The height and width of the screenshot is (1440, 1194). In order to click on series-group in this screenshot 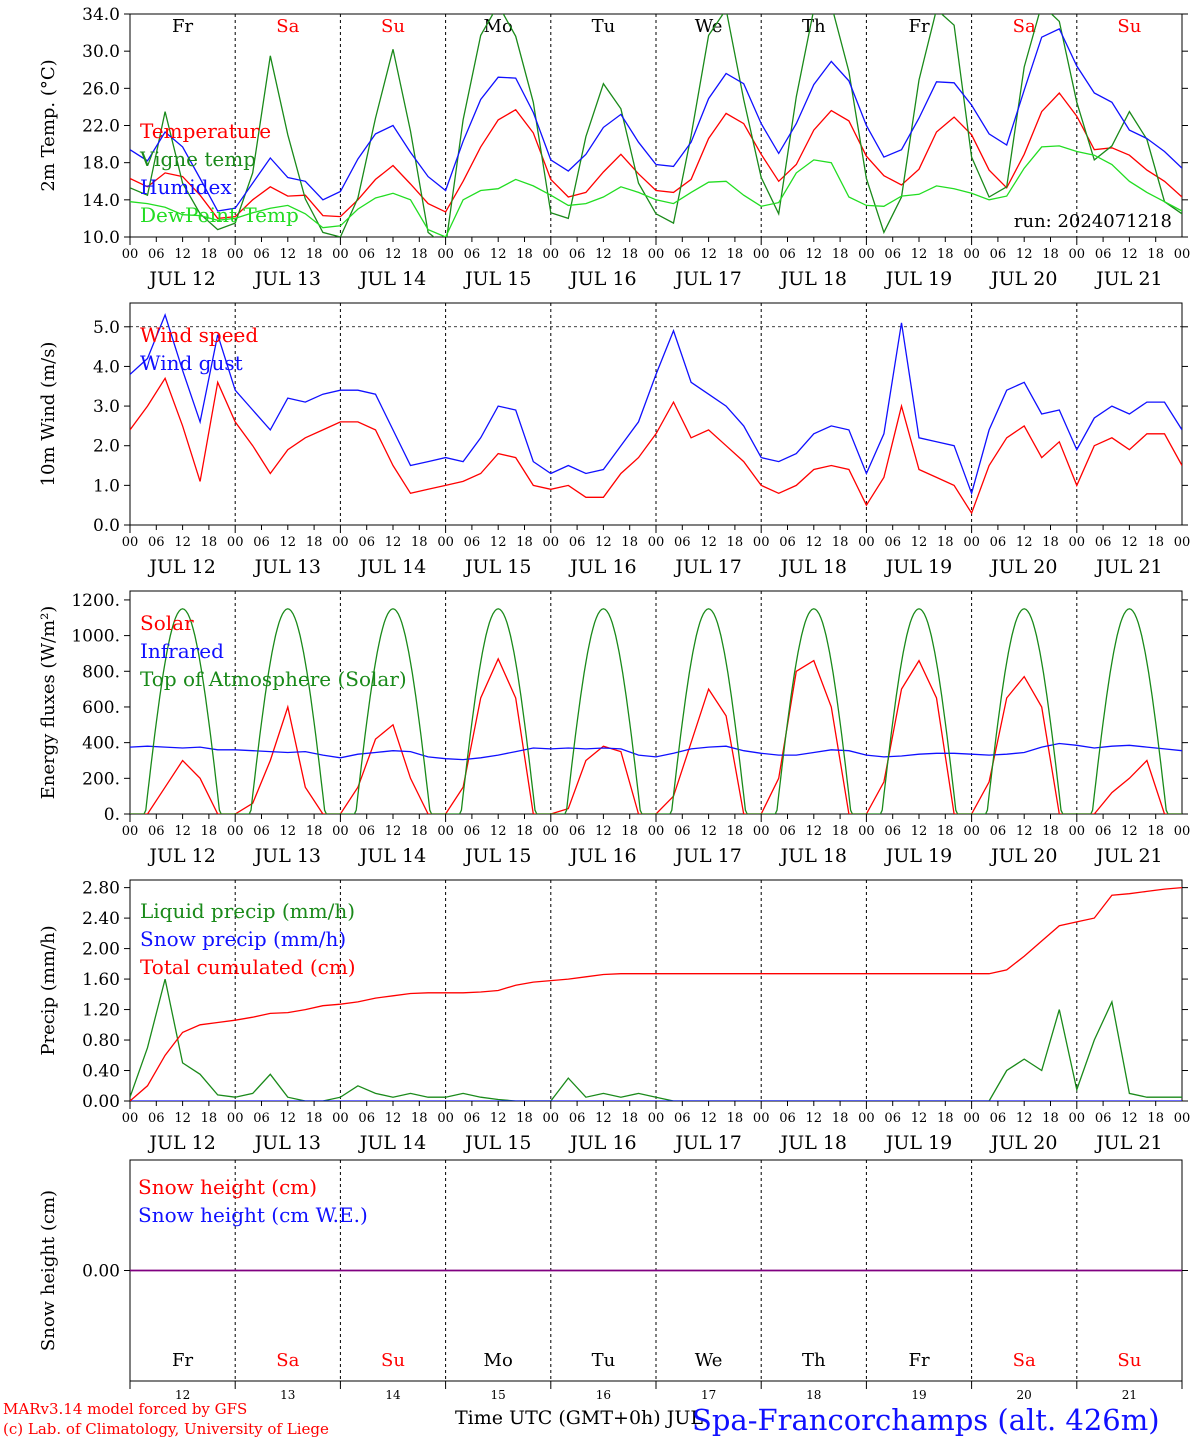, I will do `click(656, 125)`.